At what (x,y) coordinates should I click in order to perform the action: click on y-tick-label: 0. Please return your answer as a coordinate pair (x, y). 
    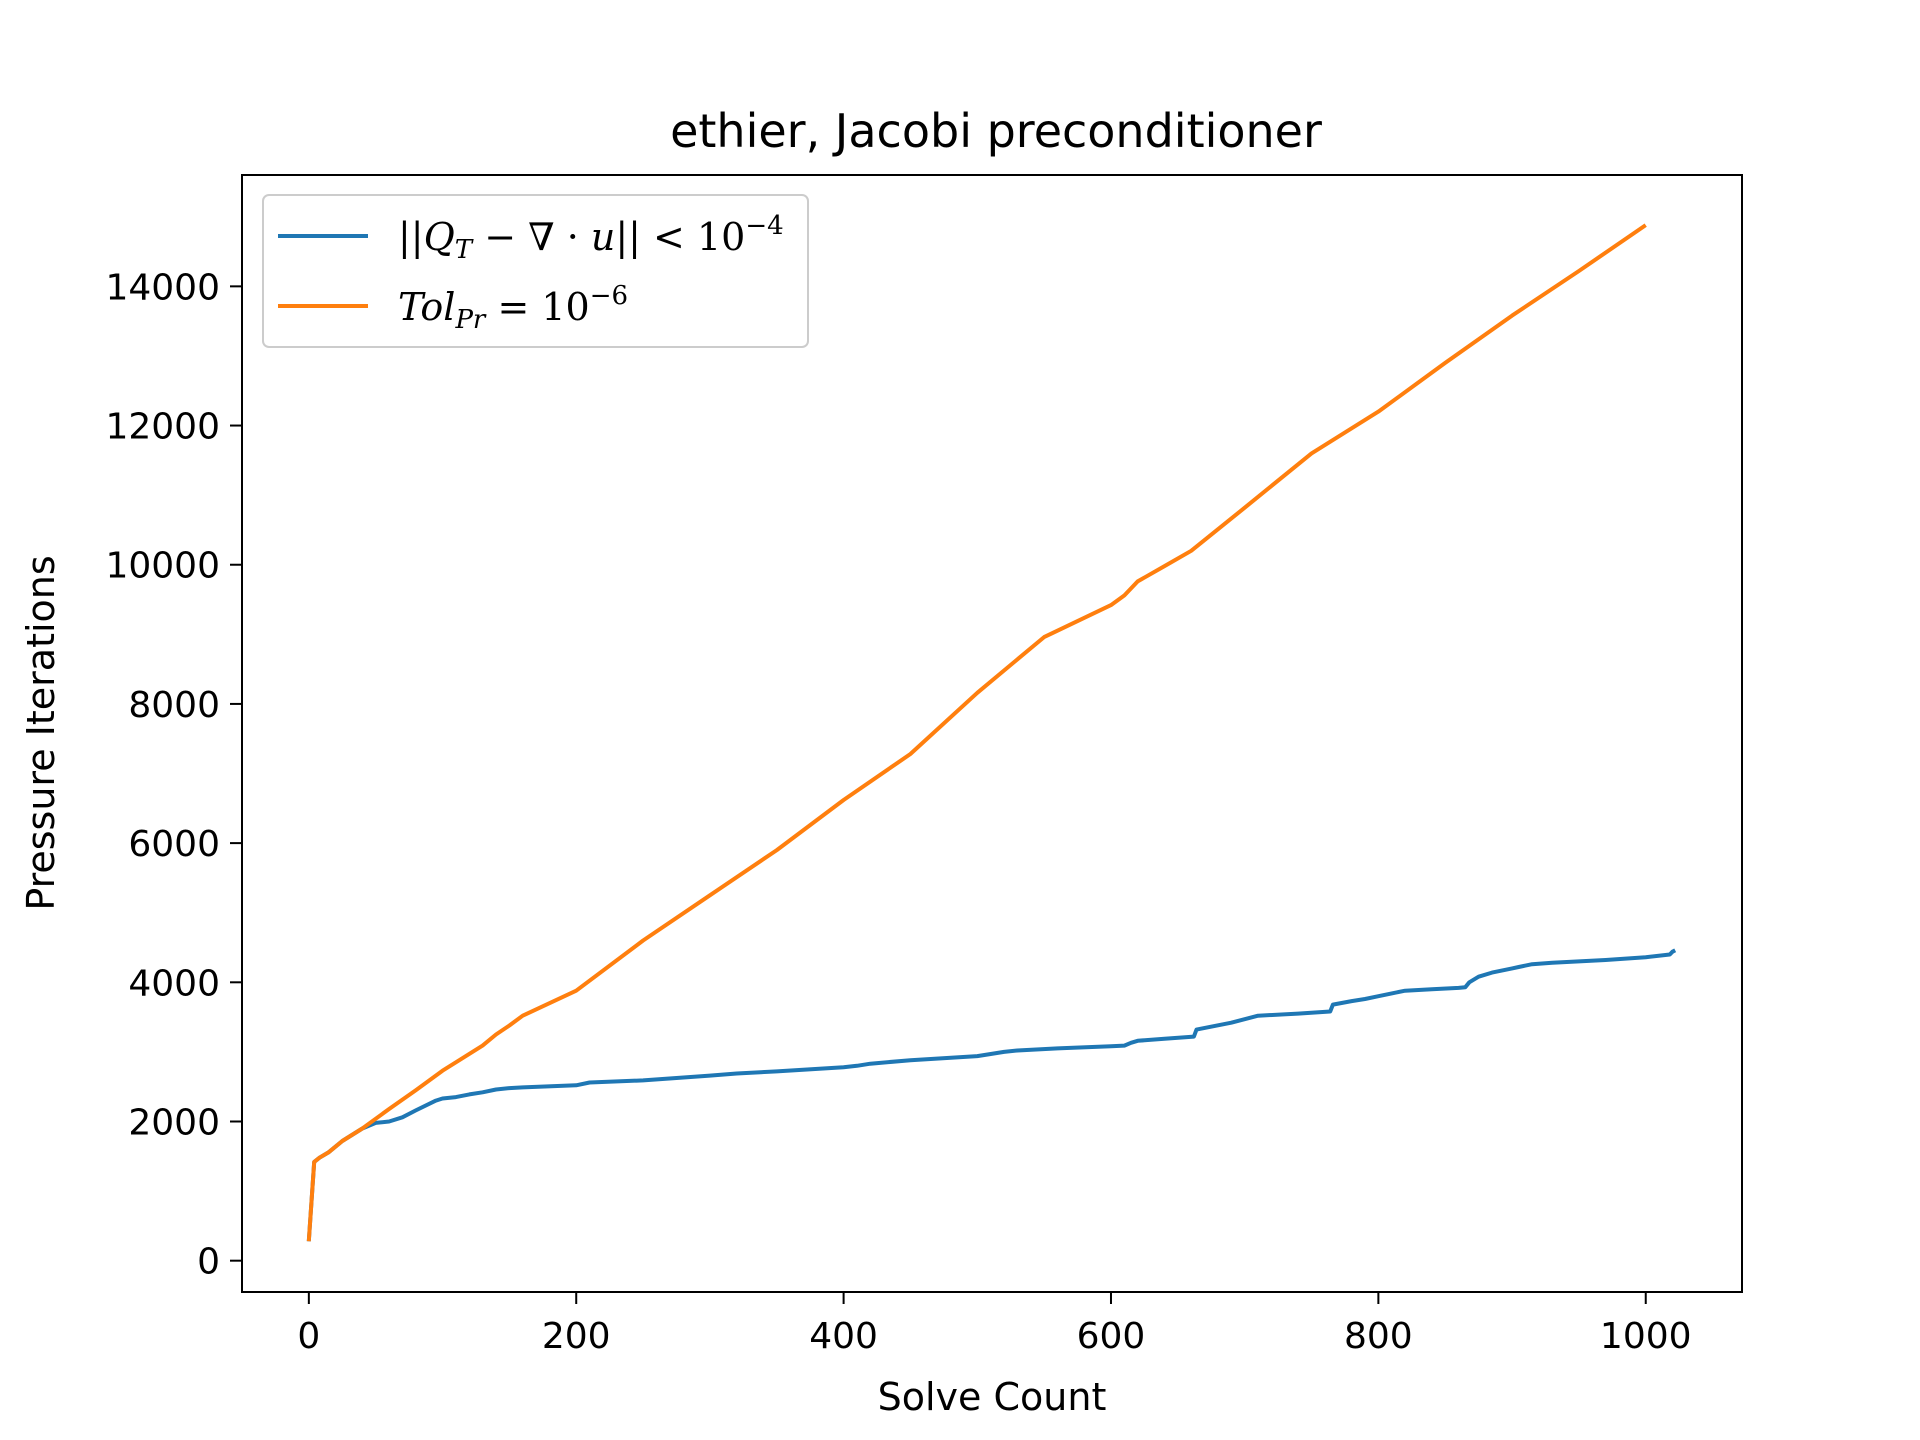
    Looking at the image, I should click on (208, 1262).